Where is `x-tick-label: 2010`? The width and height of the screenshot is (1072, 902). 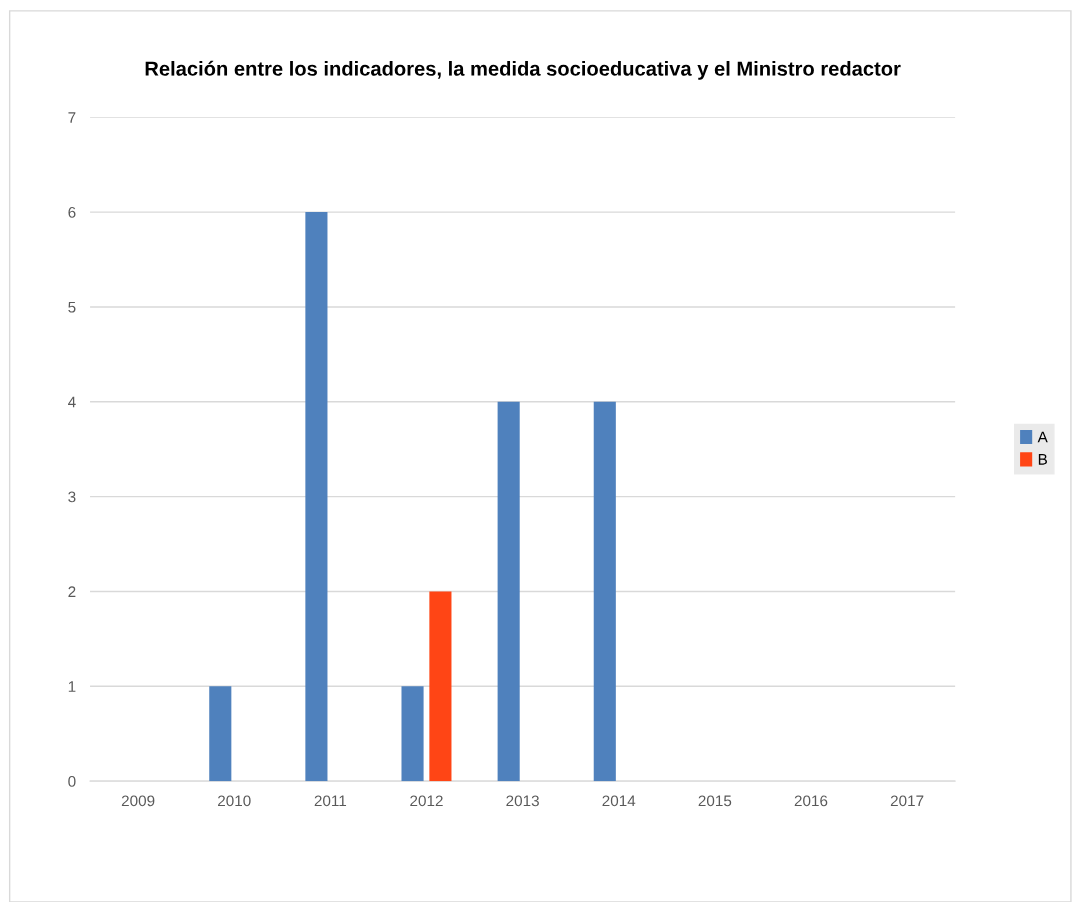 x-tick-label: 2010 is located at coordinates (234, 801).